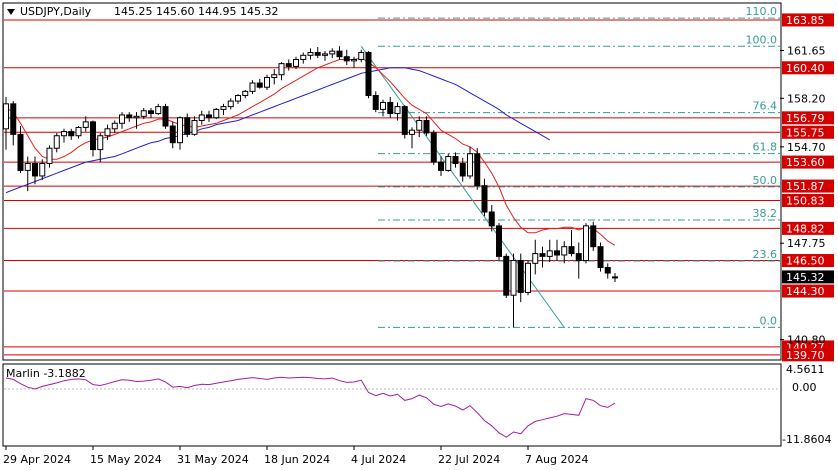 This screenshot has width=838, height=470. I want to click on marlin-label: Marlin -3.1882, so click(46, 373).